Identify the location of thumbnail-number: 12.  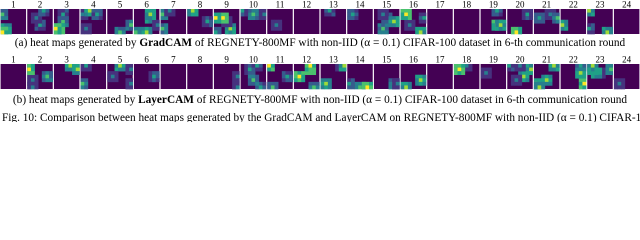
(306, 60).